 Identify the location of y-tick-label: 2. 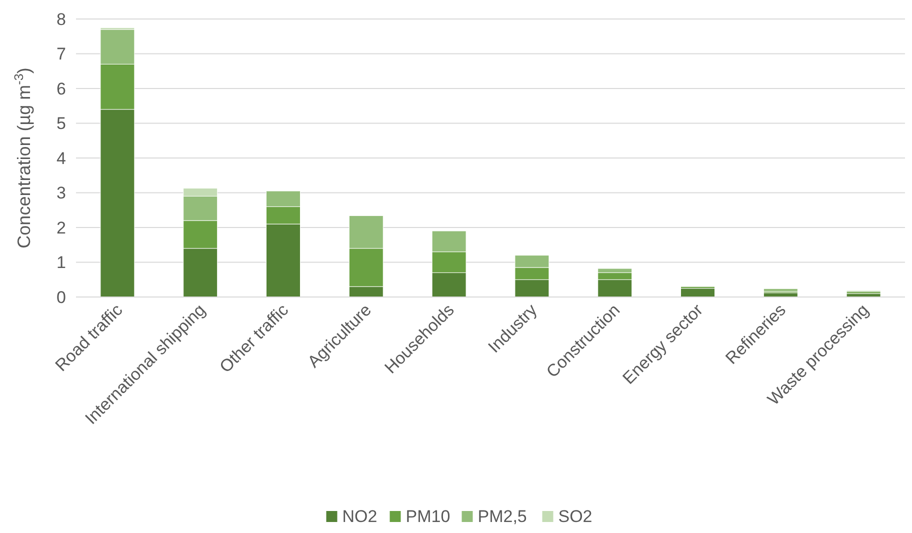
(61, 228).